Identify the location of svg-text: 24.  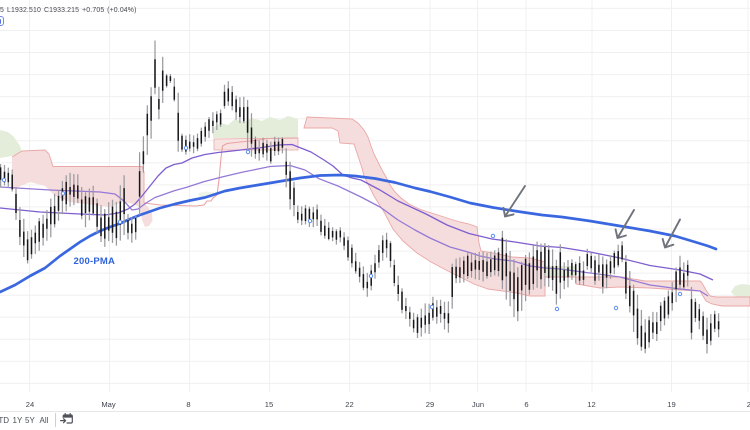
(30, 404).